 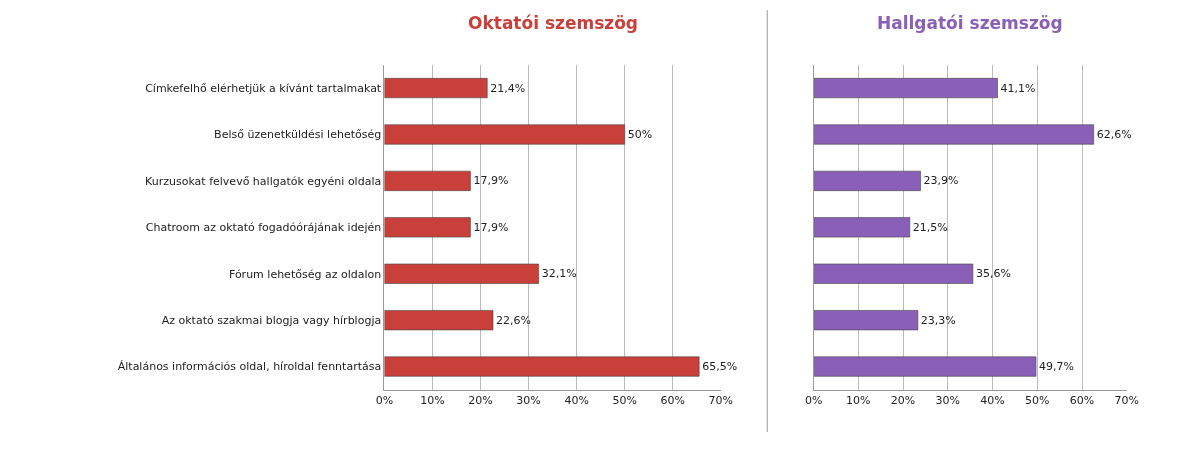 What do you see at coordinates (305, 274) in the screenshot?
I see `y-tick-label: Fórum lehetőség az oldalon` at bounding box center [305, 274].